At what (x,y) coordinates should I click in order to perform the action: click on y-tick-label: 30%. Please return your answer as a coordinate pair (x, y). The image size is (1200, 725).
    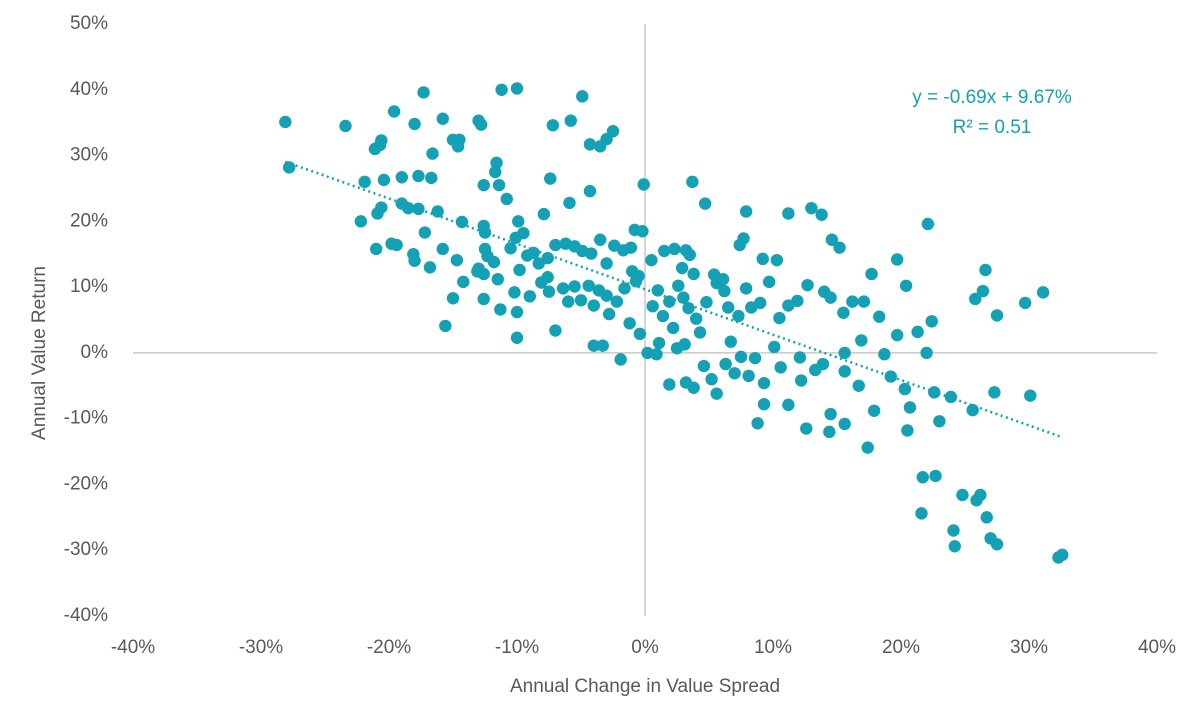
    Looking at the image, I should click on (89, 155).